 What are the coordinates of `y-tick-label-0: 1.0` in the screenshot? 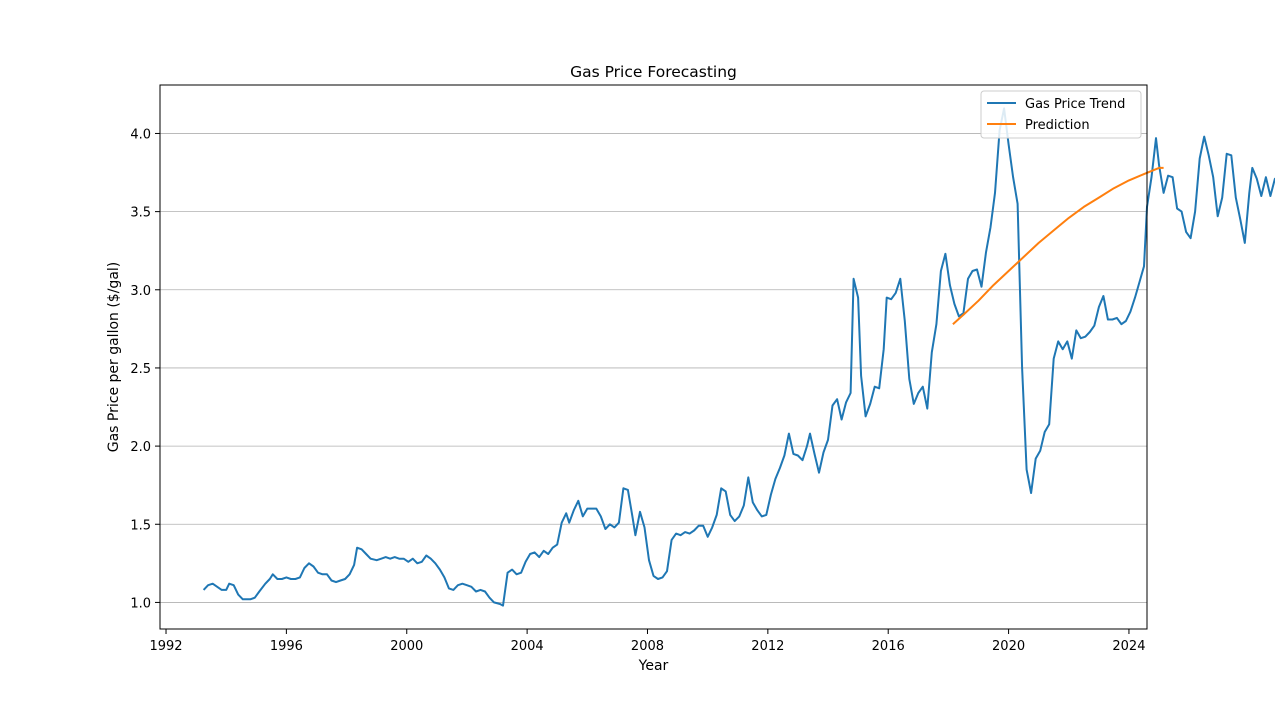 It's located at (140, 603).